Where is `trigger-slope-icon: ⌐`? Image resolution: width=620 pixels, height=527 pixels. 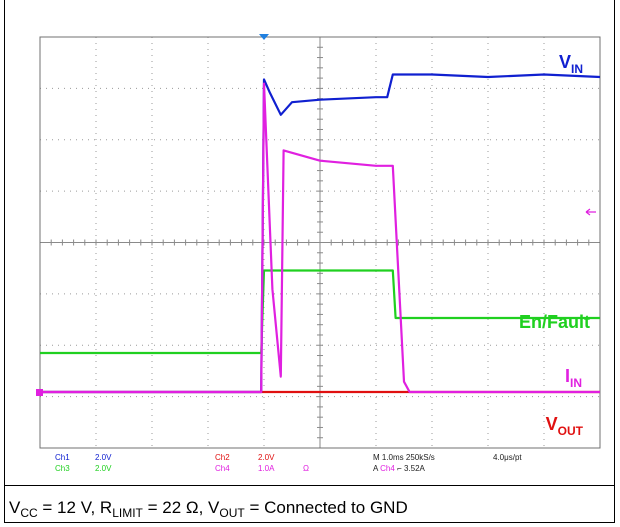
trigger-slope-icon: ⌐ is located at coordinates (399, 468).